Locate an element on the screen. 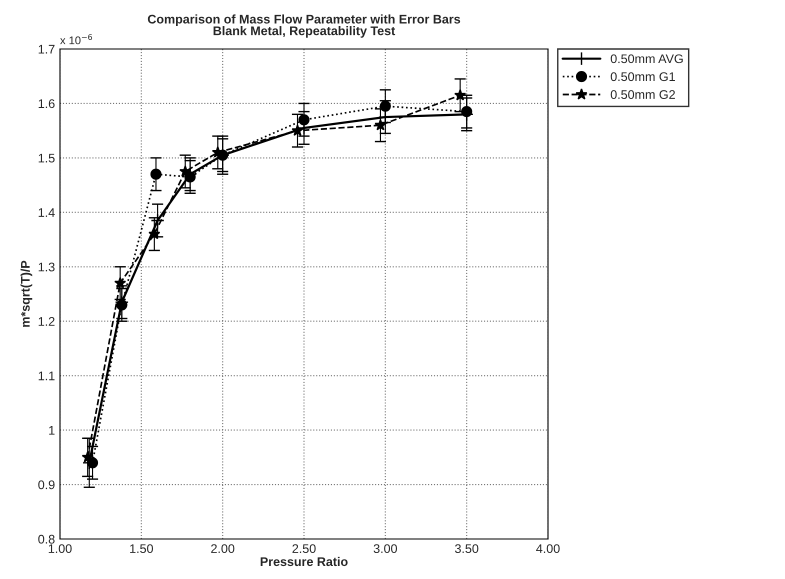 The height and width of the screenshot is (579, 785). x-tick-label: 3.50 is located at coordinates (466, 549).